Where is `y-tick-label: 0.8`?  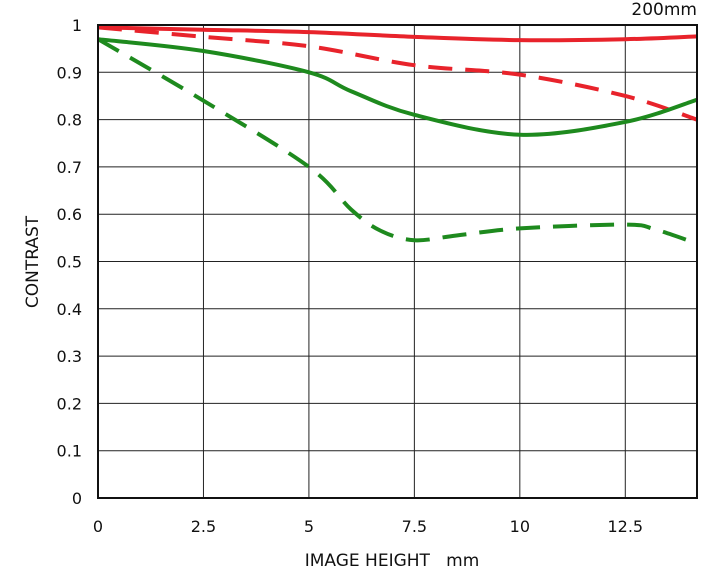
y-tick-label: 0.8 is located at coordinates (69, 120).